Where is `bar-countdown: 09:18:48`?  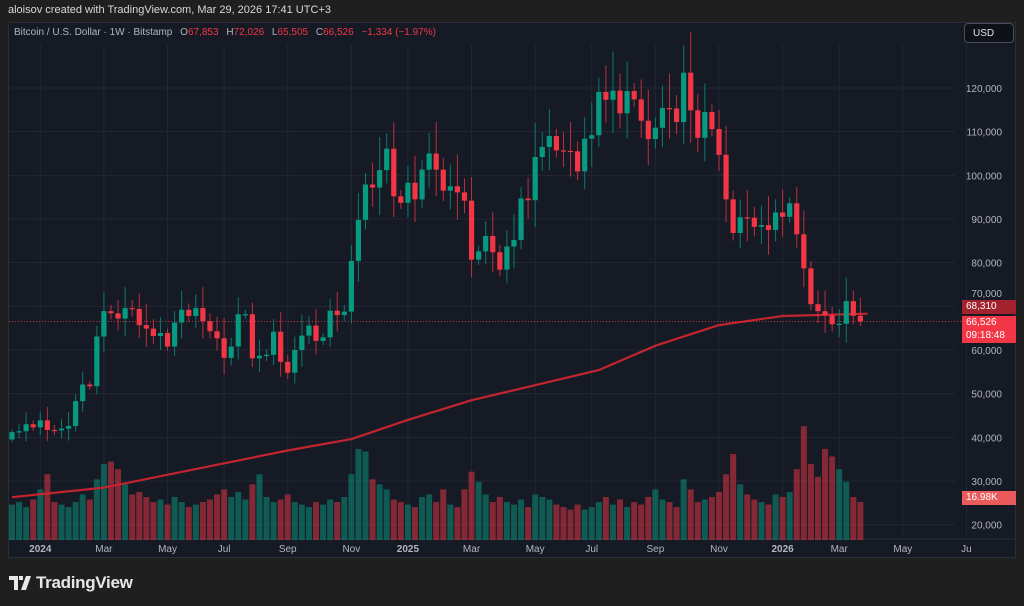
bar-countdown: 09:18:48 is located at coordinates (985, 335).